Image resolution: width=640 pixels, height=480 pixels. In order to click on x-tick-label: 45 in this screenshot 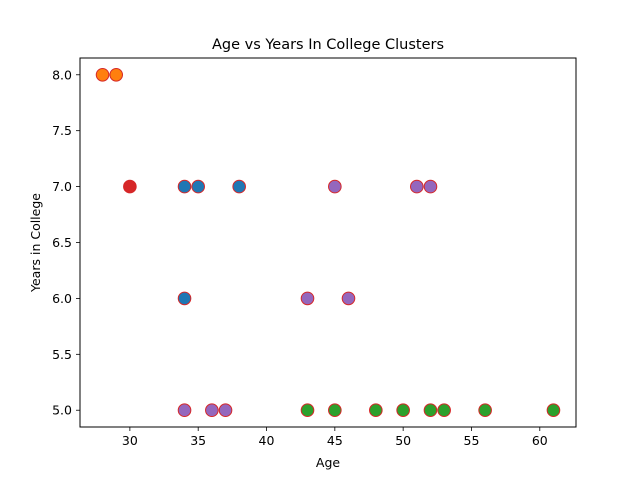, I will do `click(335, 440)`.